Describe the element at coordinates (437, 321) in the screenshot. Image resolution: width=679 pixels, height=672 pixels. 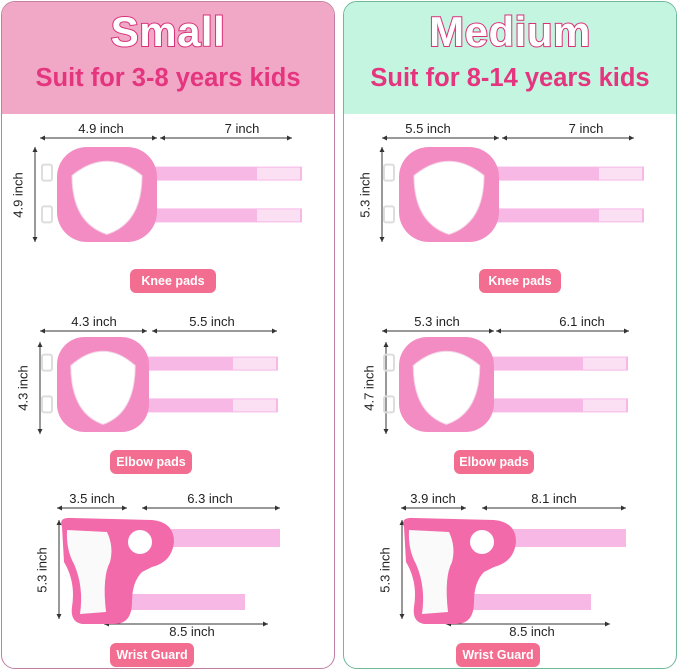
I see `elbow-width-label: 5.3 inch` at that location.